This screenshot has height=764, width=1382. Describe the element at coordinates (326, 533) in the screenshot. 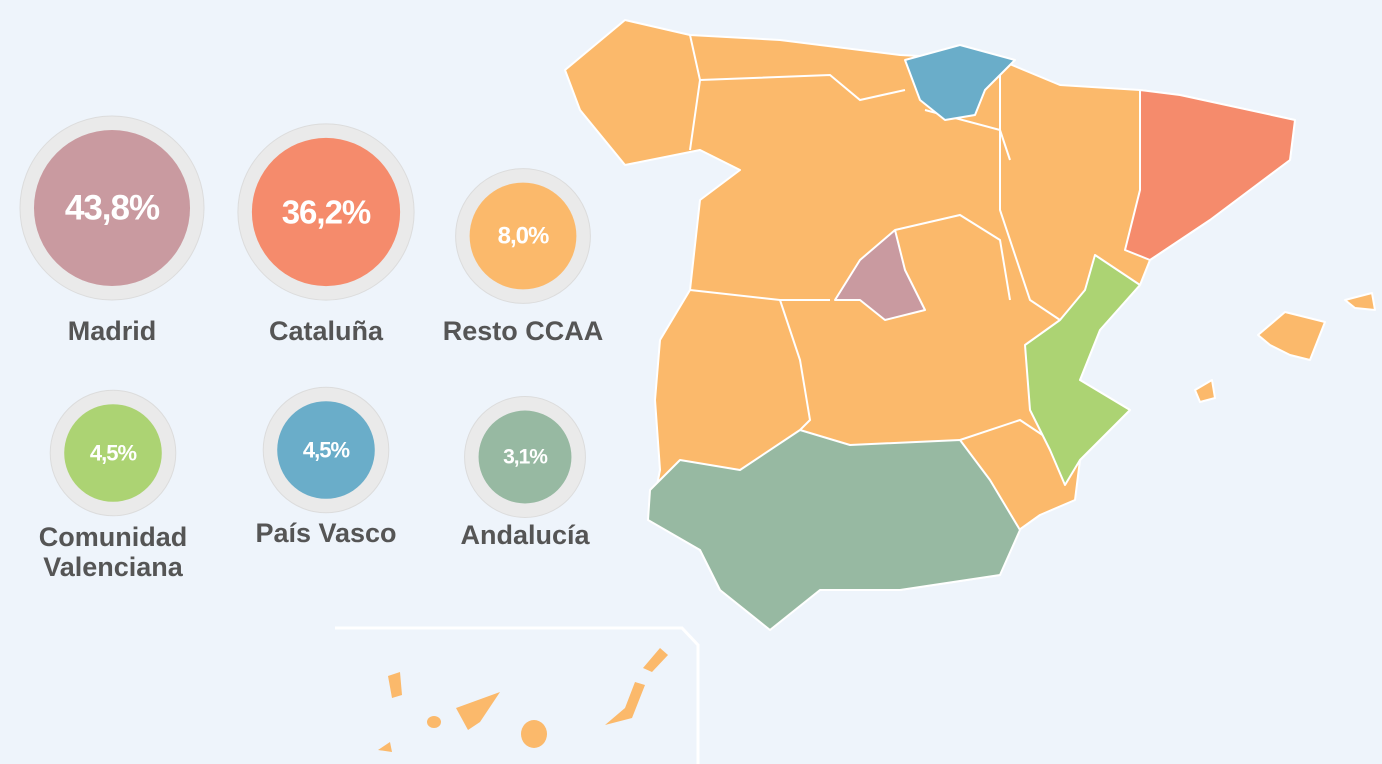

I see `region-label: País Vasco` at that location.